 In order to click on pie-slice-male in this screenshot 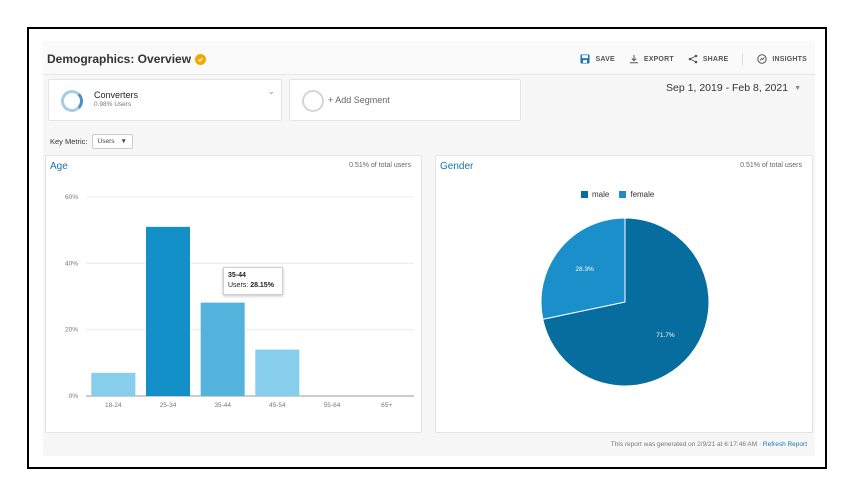, I will do `click(626, 302)`.